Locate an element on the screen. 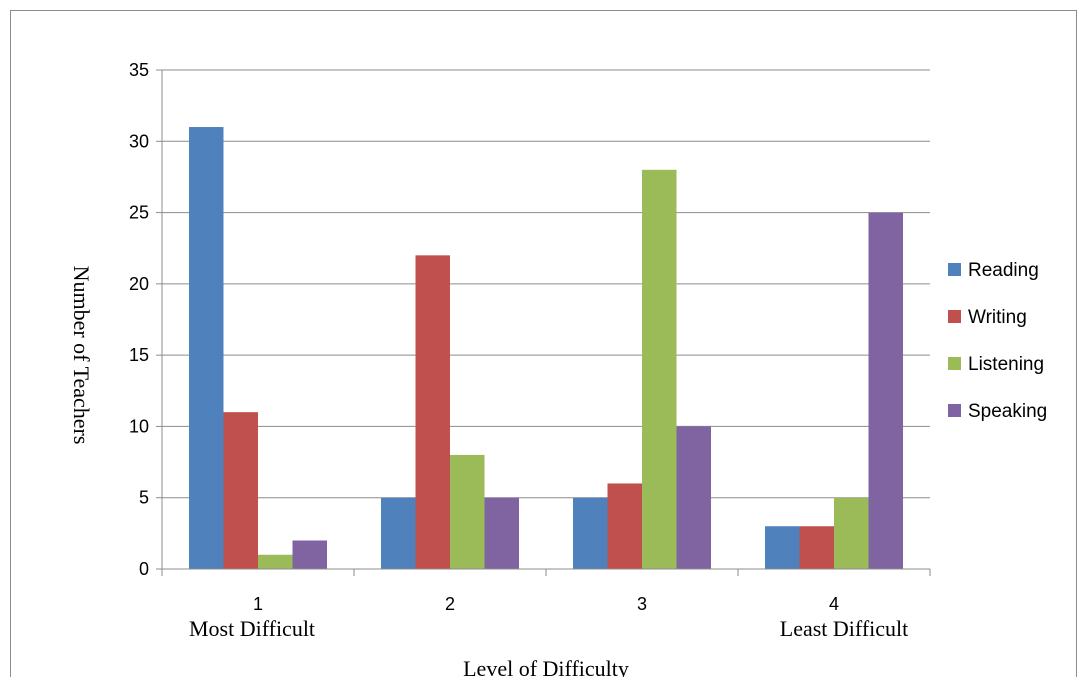 The image size is (1078, 677). x-tick-label: 2 is located at coordinates (450, 604).